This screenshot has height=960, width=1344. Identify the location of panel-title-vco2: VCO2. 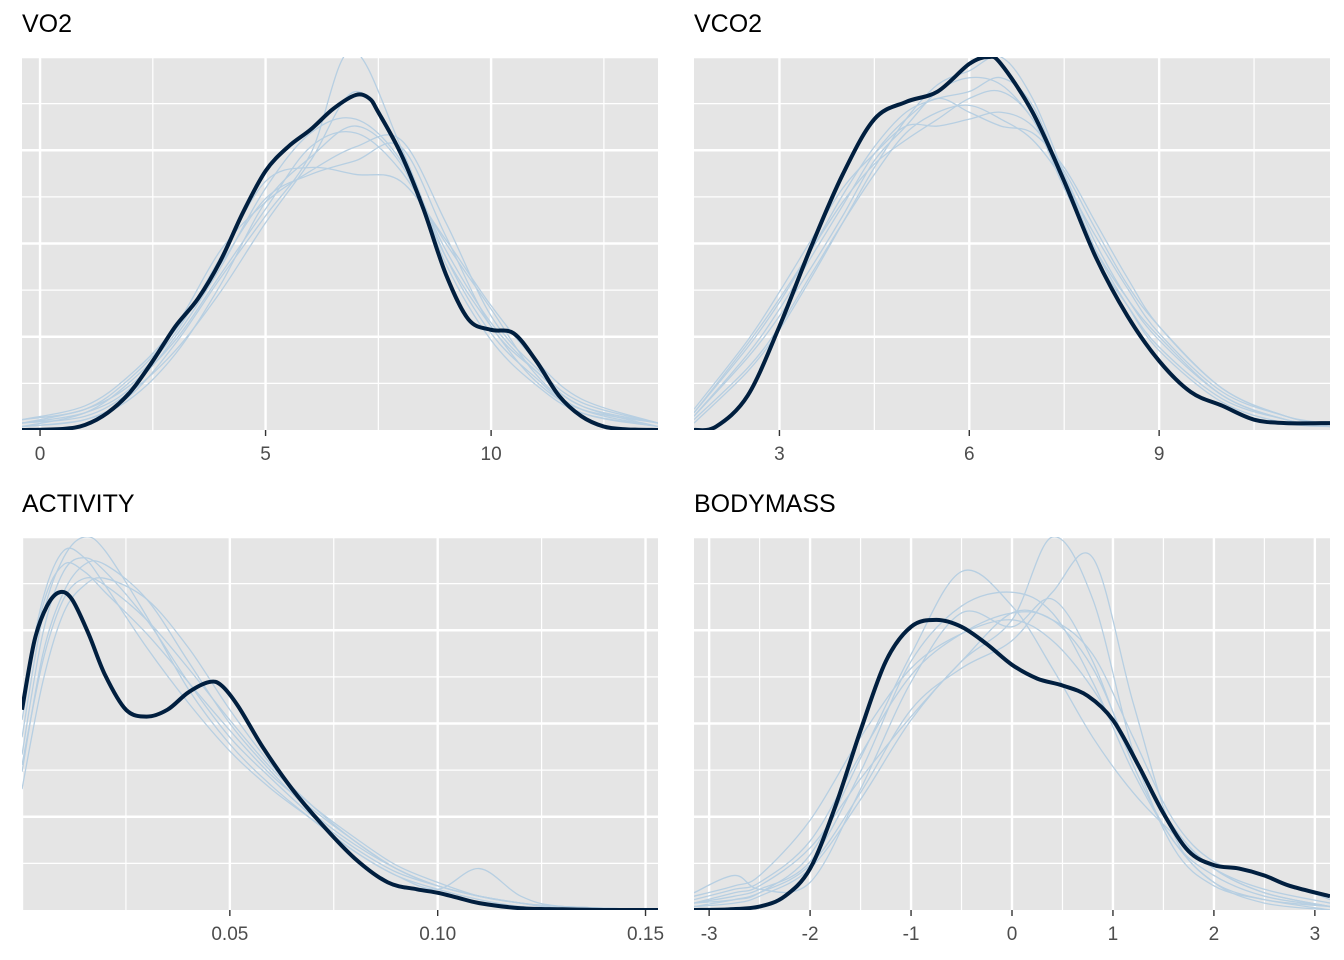
(728, 24).